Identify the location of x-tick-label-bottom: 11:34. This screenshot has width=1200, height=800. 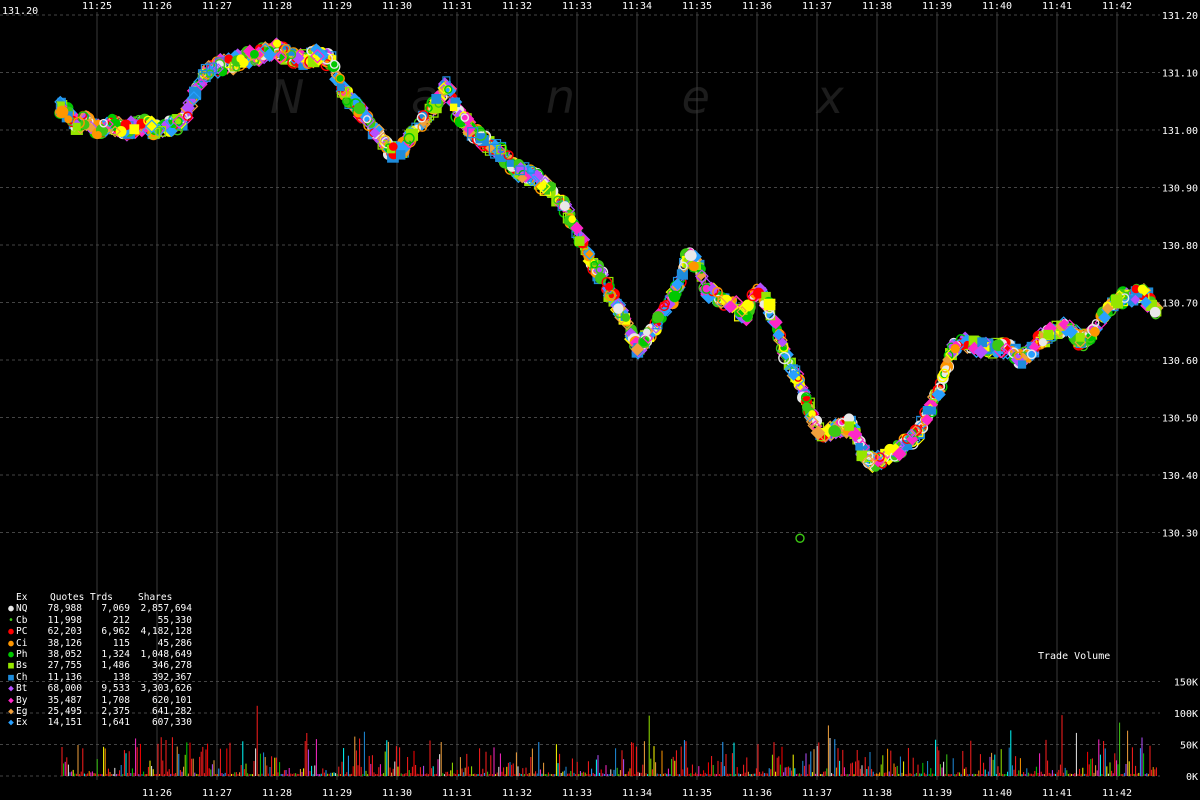
(637, 793).